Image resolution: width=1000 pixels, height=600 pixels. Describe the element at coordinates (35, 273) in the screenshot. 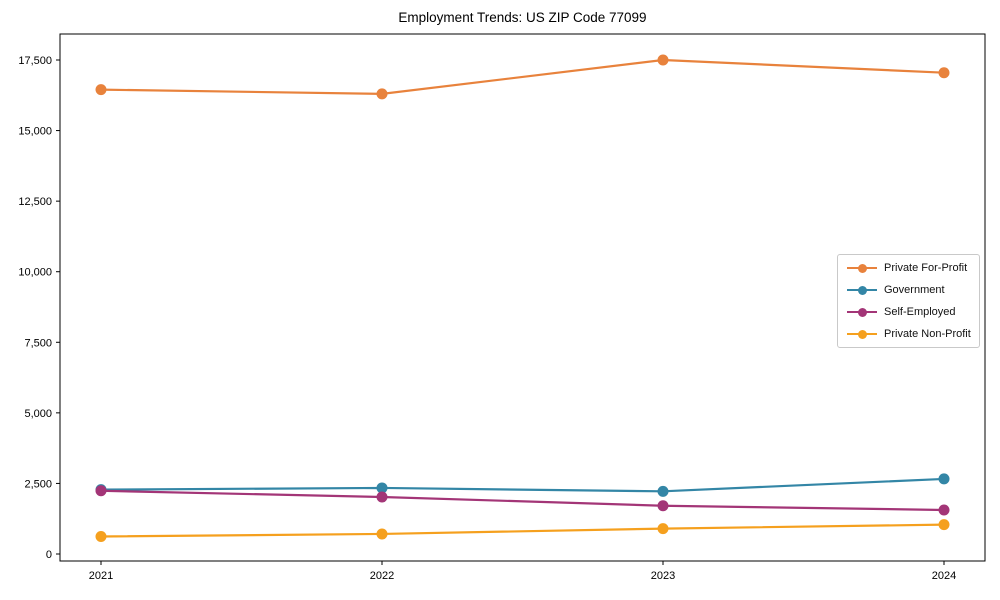

I see `y-tick-label: 10,000` at that location.